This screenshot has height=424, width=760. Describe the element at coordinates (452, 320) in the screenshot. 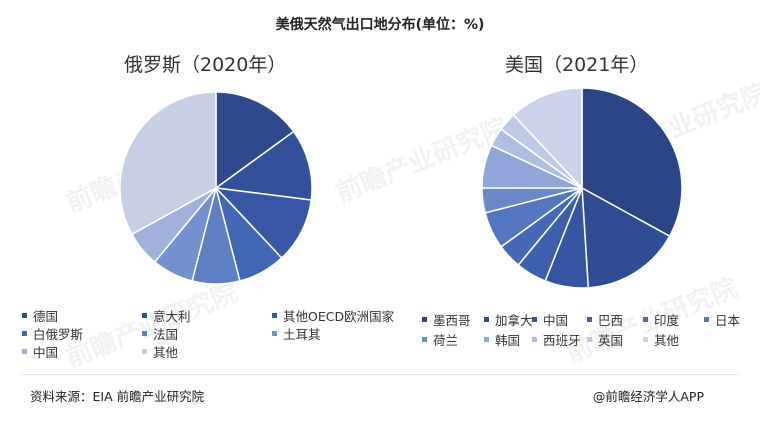

I see `legend-label: 墨西哥` at that location.